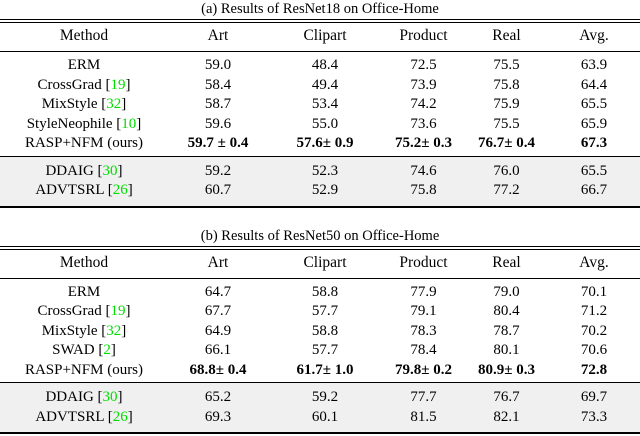 This screenshot has height=436, width=640. What do you see at coordinates (506, 65) in the screenshot?
I see `value-cell-real: 75.5` at bounding box center [506, 65].